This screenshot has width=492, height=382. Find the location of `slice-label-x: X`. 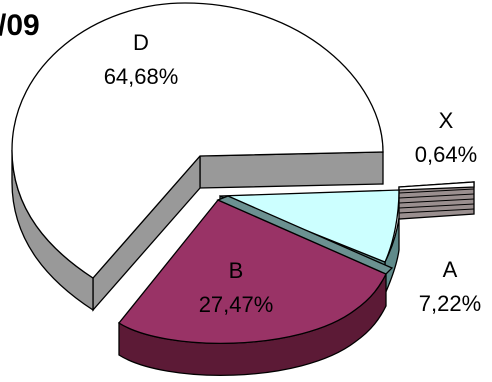

slice-label-x: X is located at coordinates (446, 120).